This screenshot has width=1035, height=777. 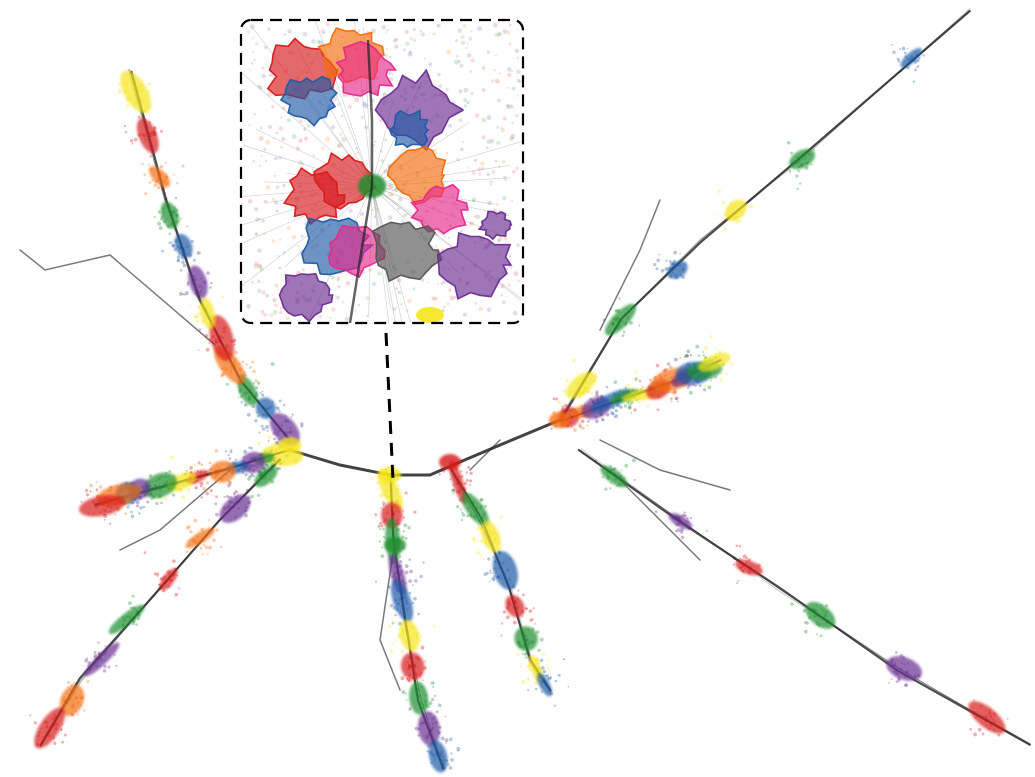 What do you see at coordinates (425, 447) in the screenshot?
I see `trajectory-edge` at bounding box center [425, 447].